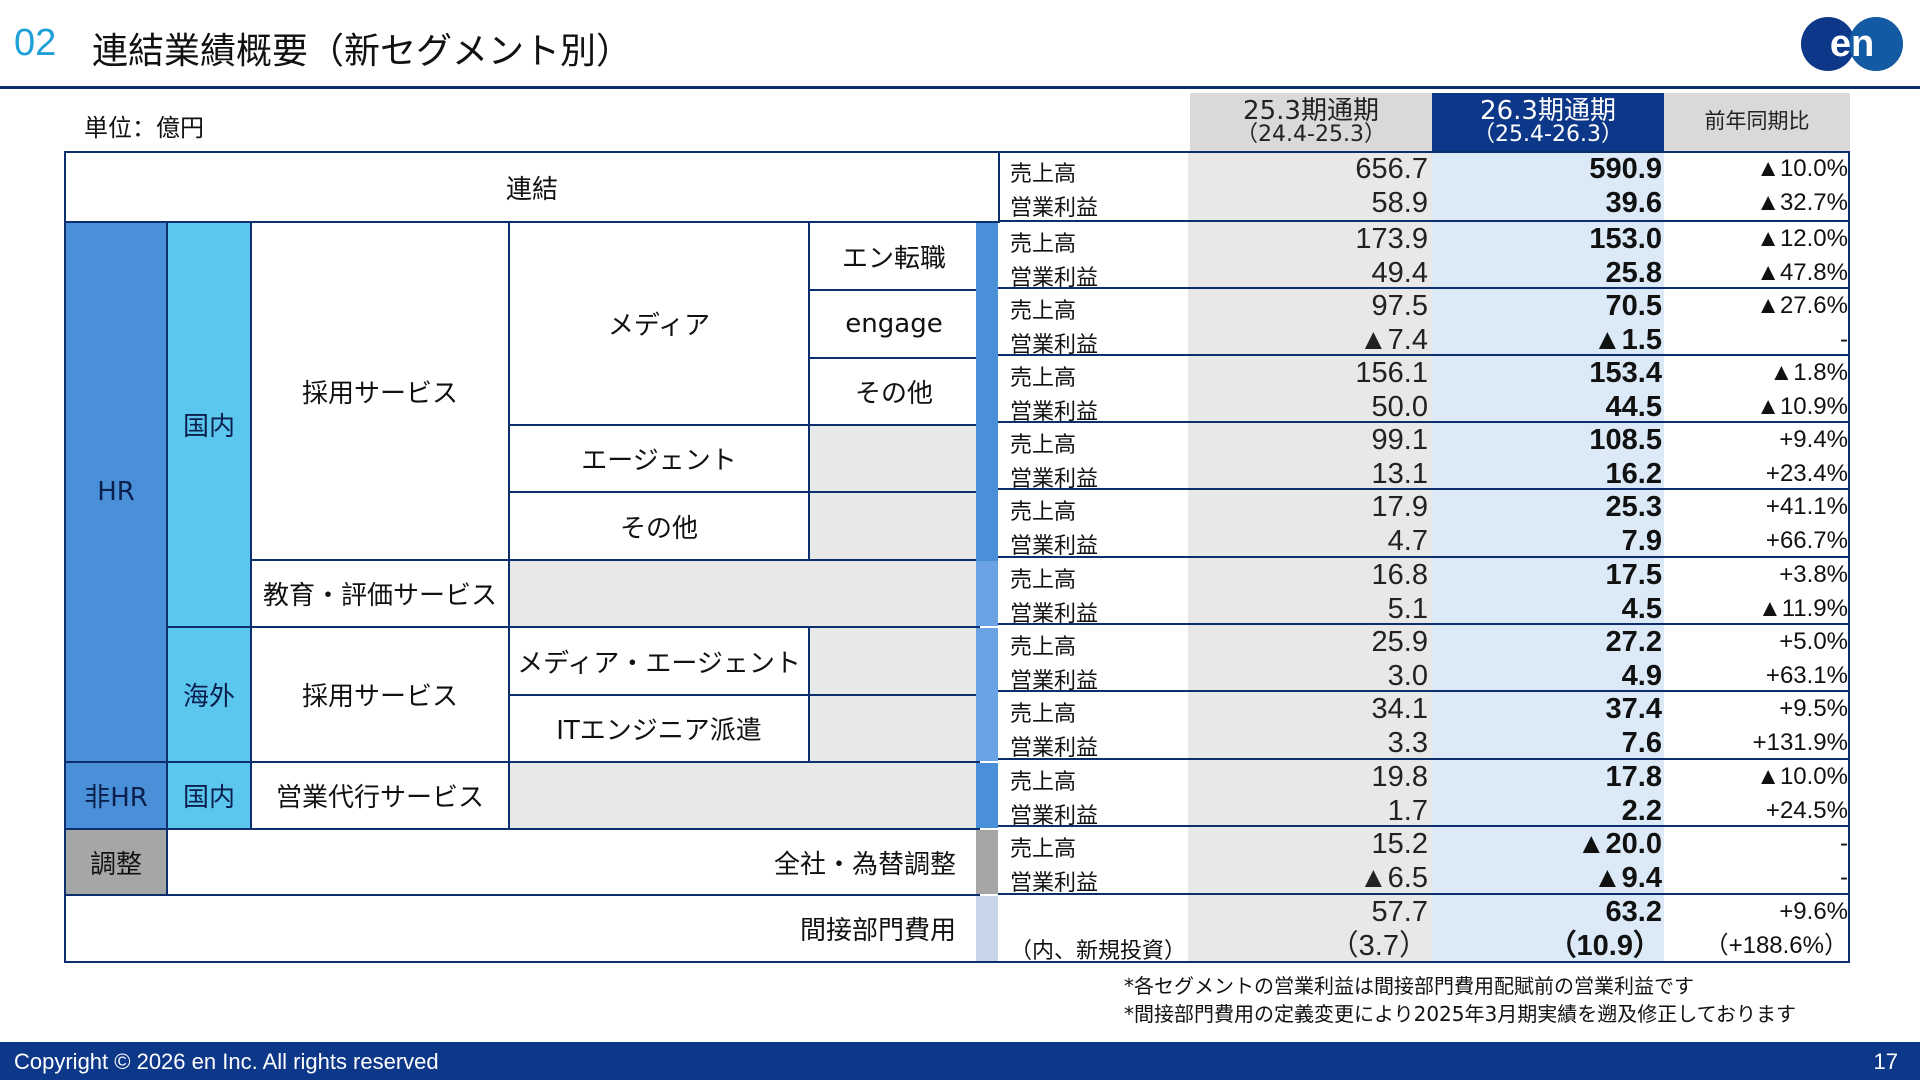  I want to click on prev-value-profit: 49.4, so click(1399, 273).